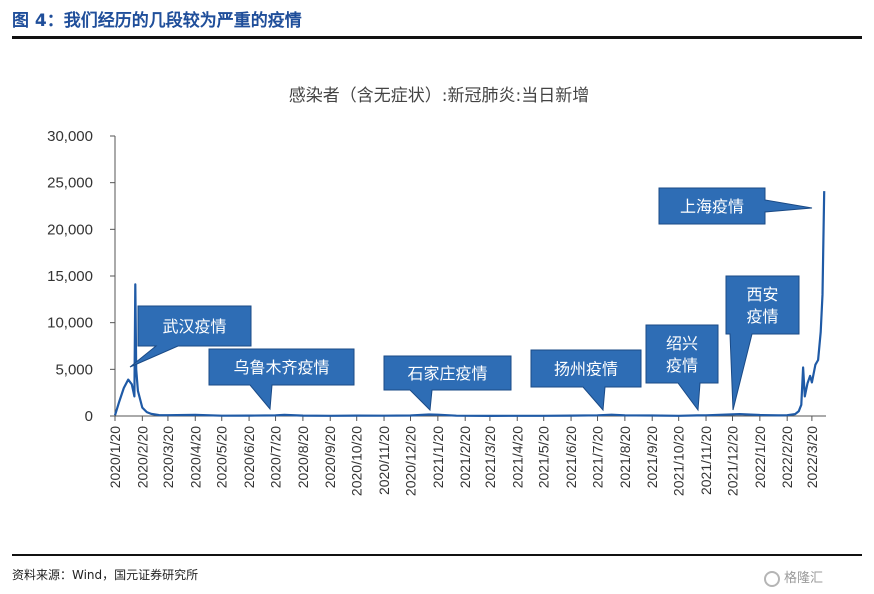 The height and width of the screenshot is (594, 874). I want to click on x-tick-label: 2022/2/20, so click(787, 457).